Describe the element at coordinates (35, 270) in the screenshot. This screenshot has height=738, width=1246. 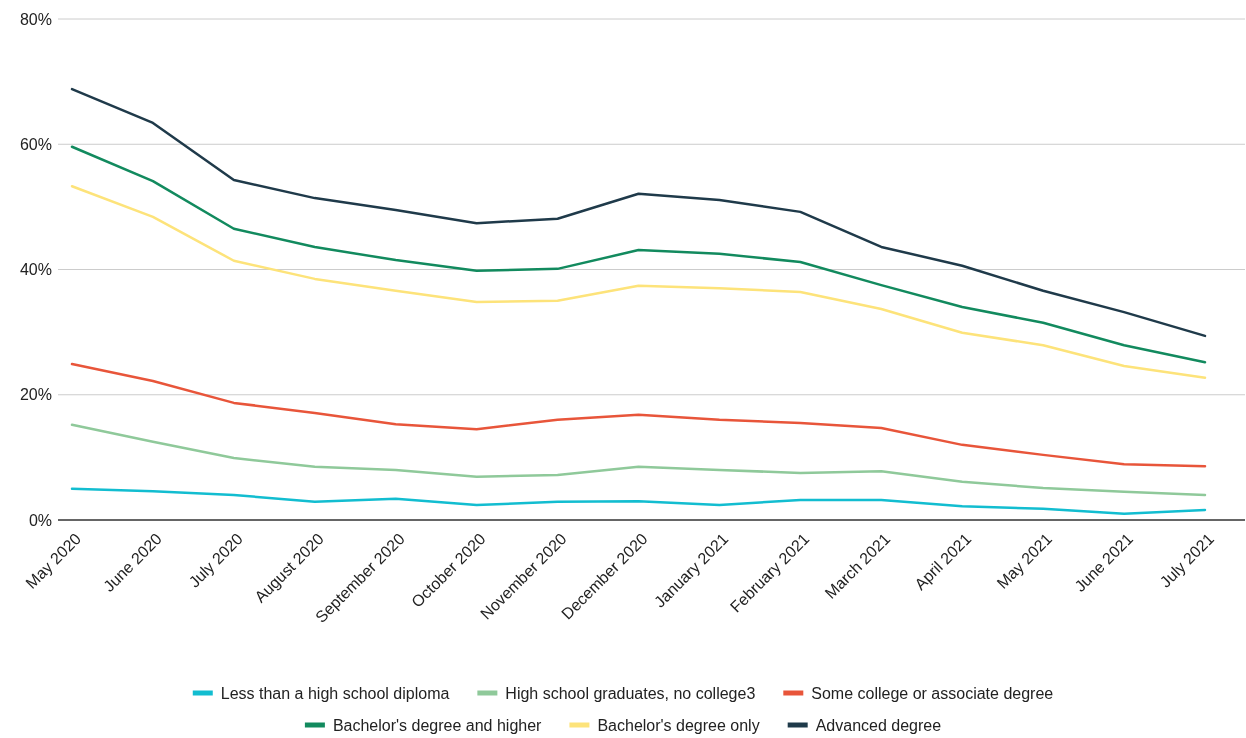
I see `y-tick-label: 40%` at that location.